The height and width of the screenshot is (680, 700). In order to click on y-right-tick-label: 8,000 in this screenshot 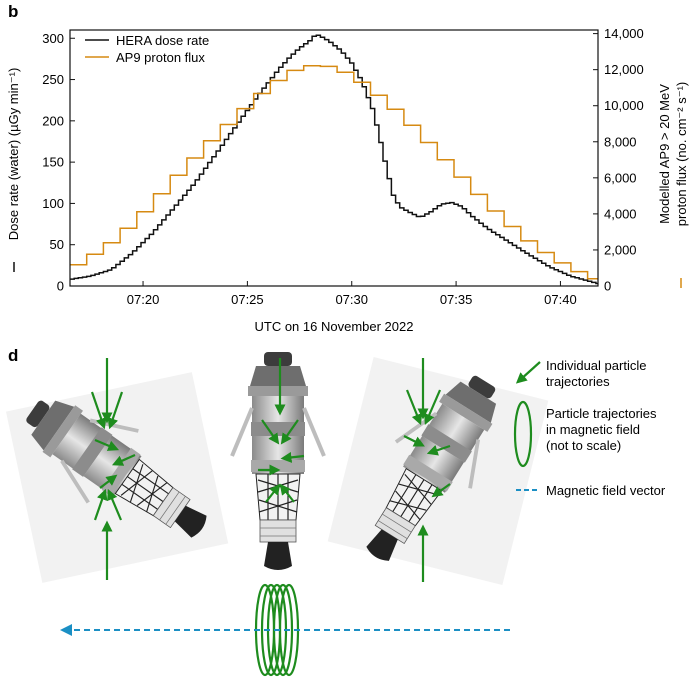, I will do `click(620, 141)`.